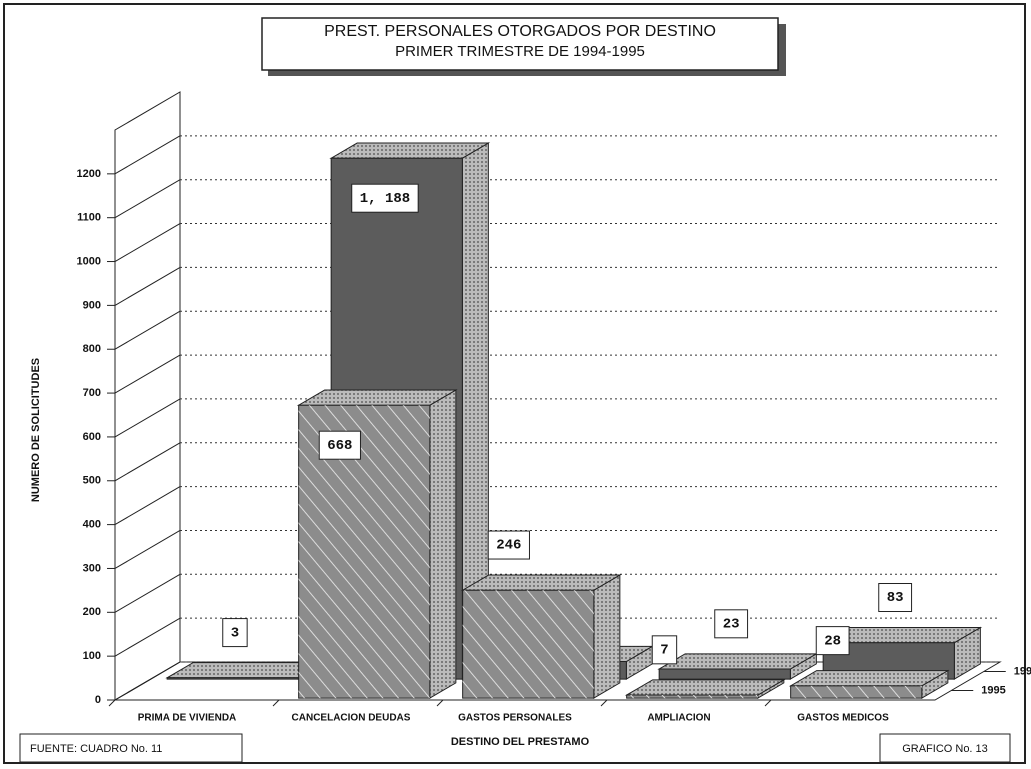 This screenshot has height=769, width=1031. What do you see at coordinates (89, 218) in the screenshot?
I see `y-tick-label: 1100` at bounding box center [89, 218].